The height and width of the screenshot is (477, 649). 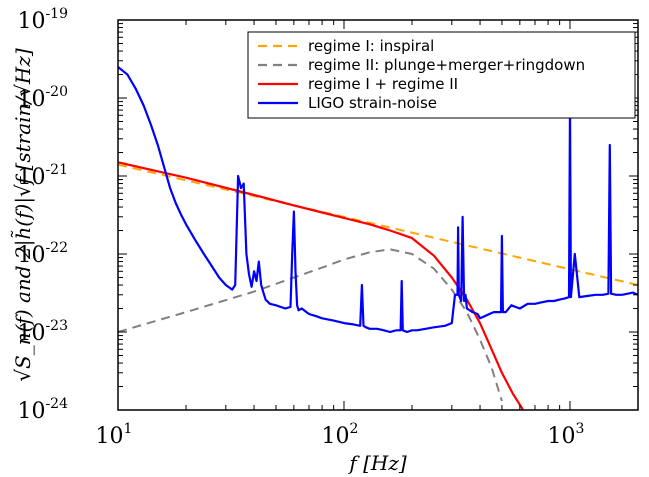 I want to click on legend-label-regime-ii-plunge-merger-ringdown: regime II: plunge+merger+ringdown, so click(x=446, y=65).